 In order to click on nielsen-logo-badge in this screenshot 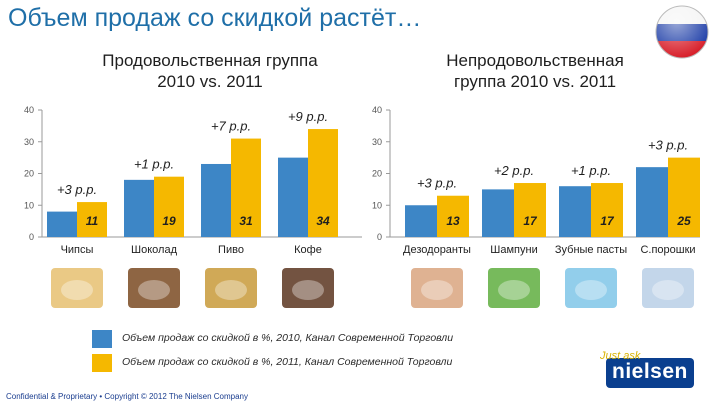, I will do `click(650, 373)`.